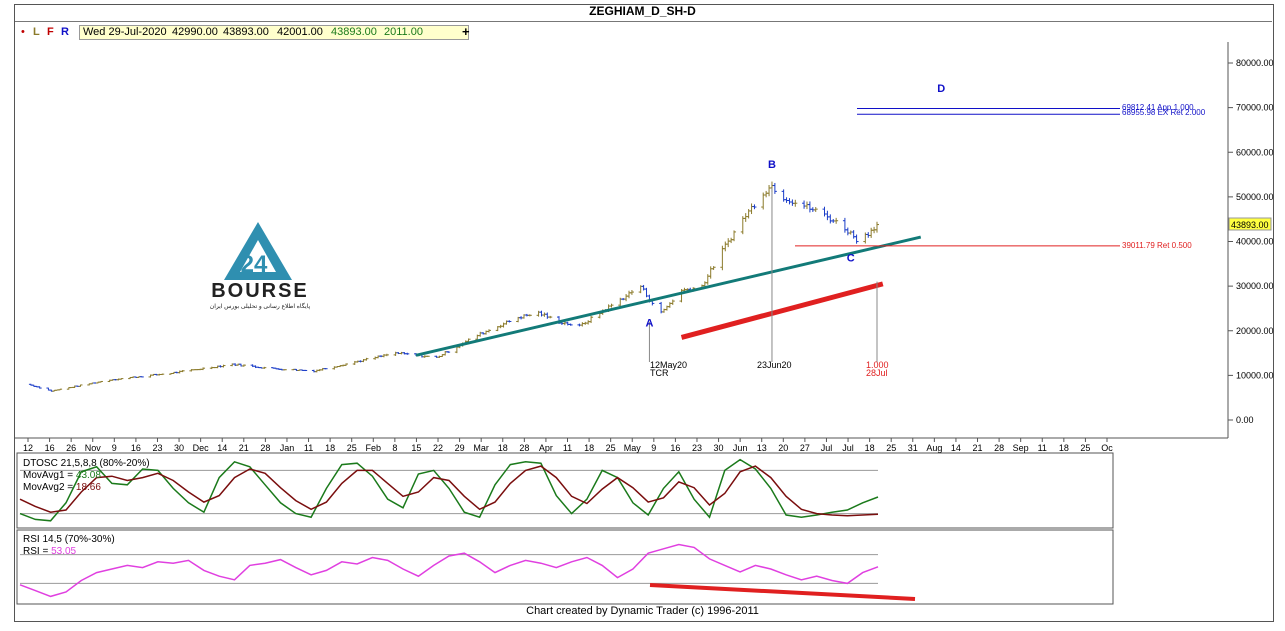 The width and height of the screenshot is (1285, 631). Describe the element at coordinates (851, 259) in the screenshot. I see `wave-label-c: C` at that location.